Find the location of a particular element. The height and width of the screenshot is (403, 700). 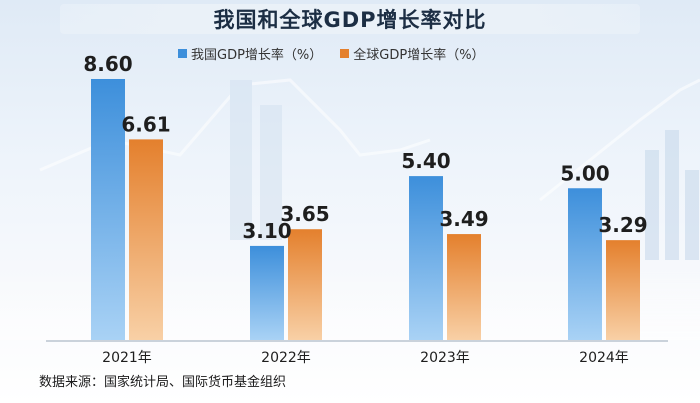

legend-label-china: 我国GDP增长率（%） is located at coordinates (257, 55).